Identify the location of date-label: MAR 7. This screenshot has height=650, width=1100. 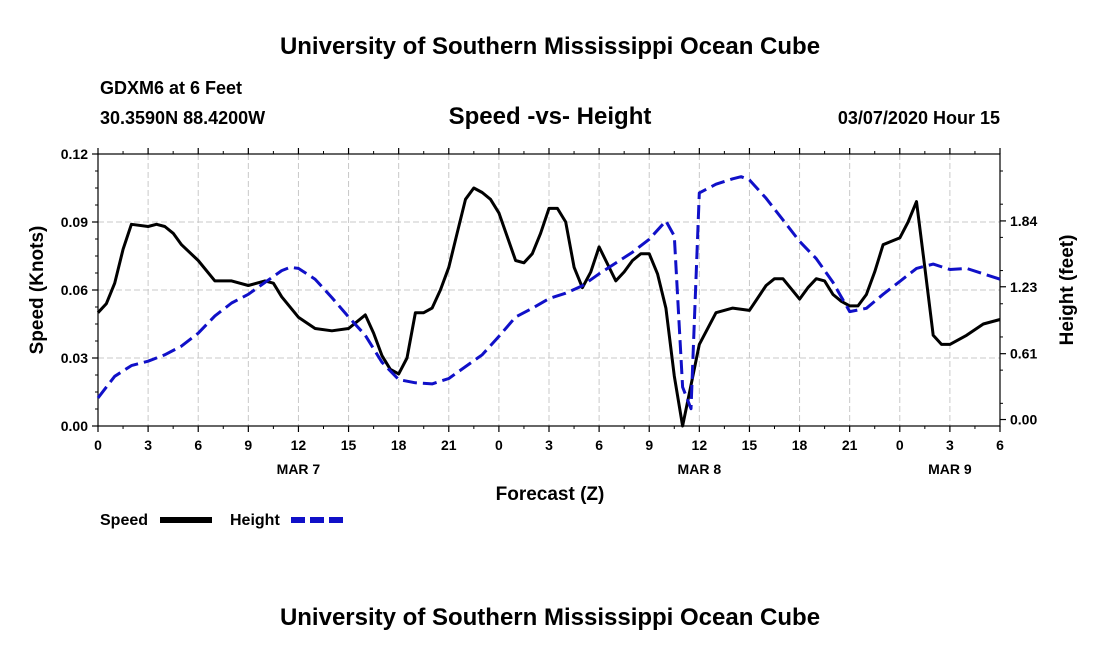
(299, 469).